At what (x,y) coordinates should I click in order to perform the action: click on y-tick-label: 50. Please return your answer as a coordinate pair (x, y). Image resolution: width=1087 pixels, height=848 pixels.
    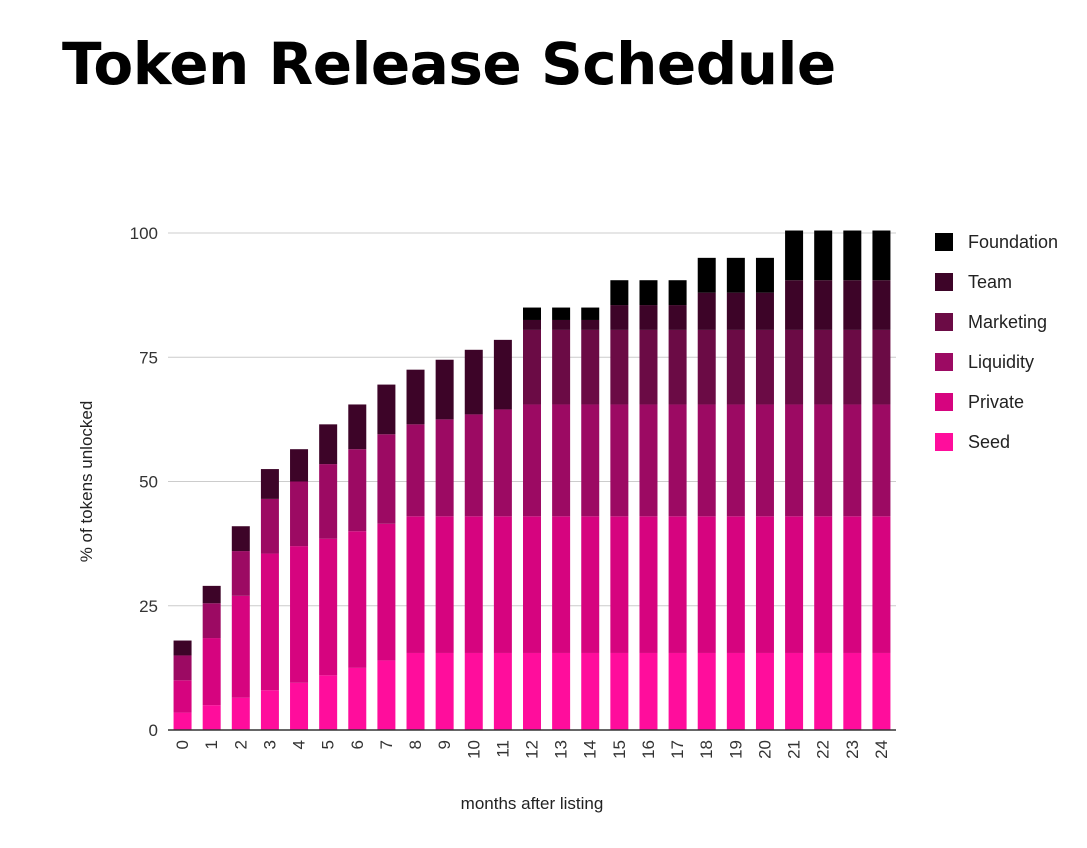
    Looking at the image, I should click on (148, 482).